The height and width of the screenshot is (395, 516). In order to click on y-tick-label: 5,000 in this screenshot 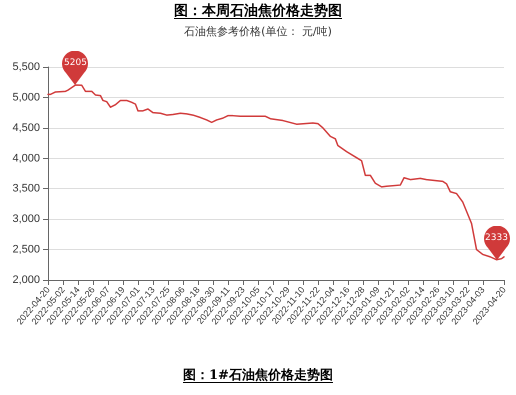, I will do `click(26, 97)`.